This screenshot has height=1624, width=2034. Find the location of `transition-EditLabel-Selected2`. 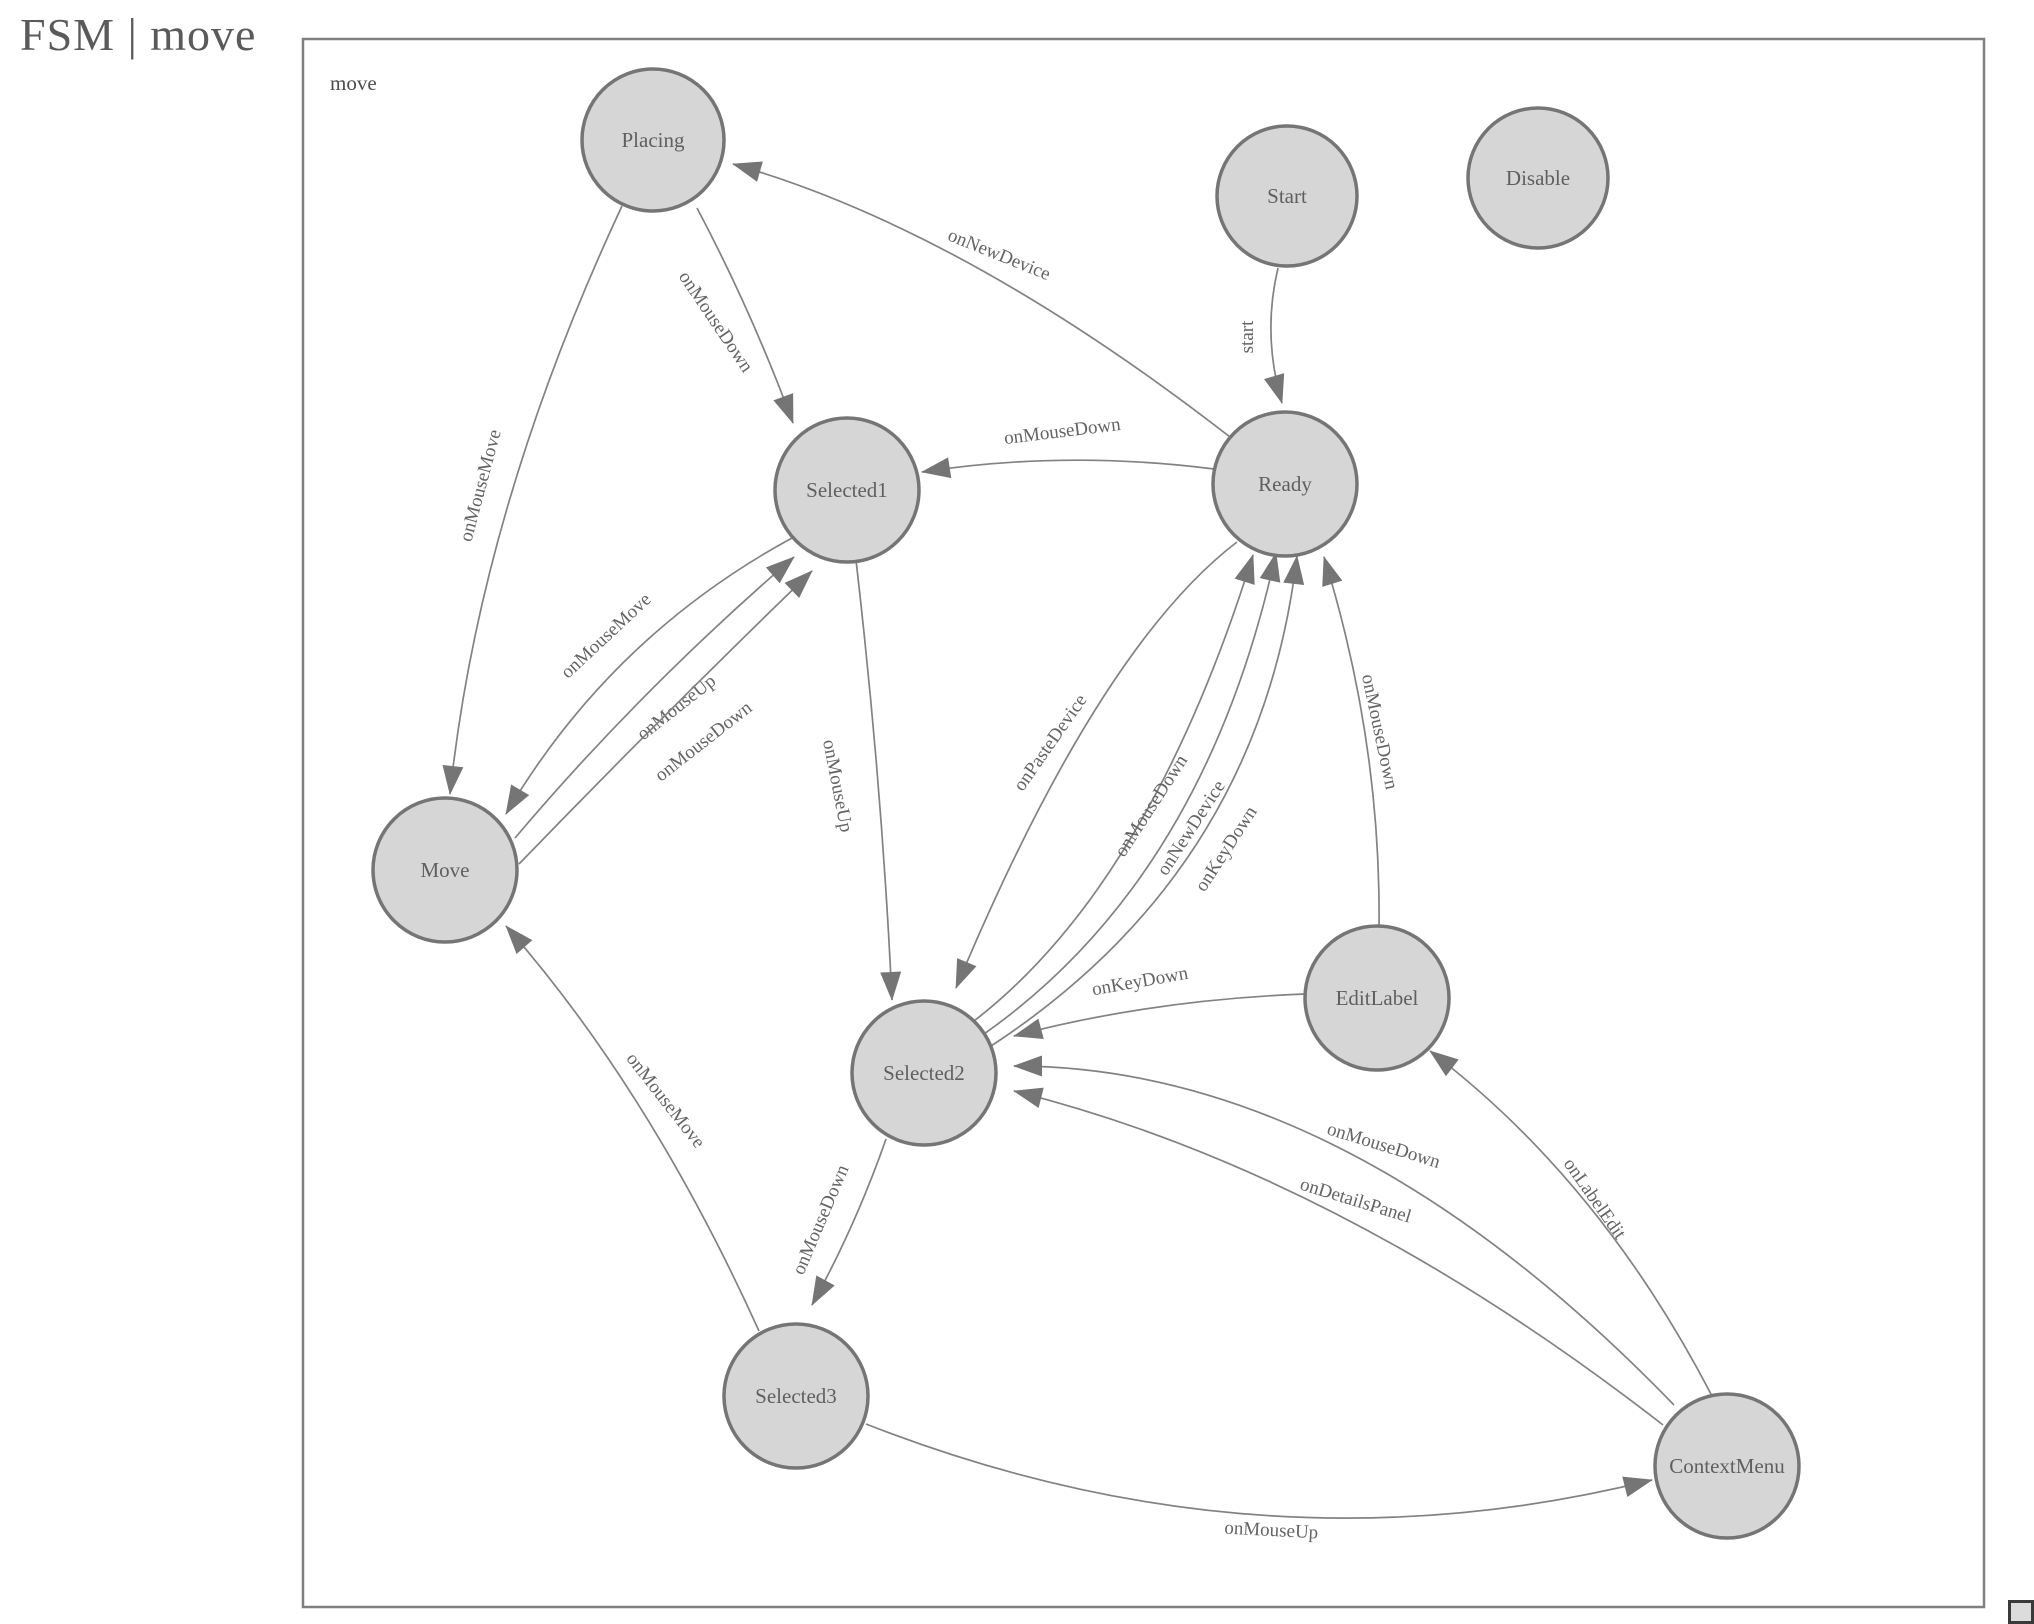

transition-EditLabel-Selected2 is located at coordinates (1159, 1016).